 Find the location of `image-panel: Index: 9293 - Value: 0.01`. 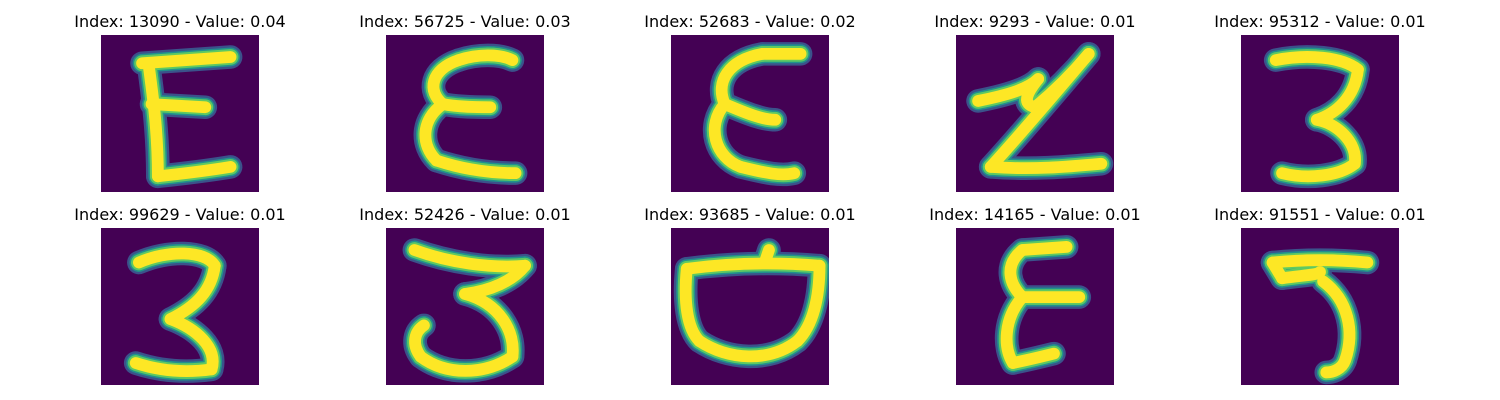

image-panel: Index: 9293 - Value: 0.01 is located at coordinates (1035, 102).